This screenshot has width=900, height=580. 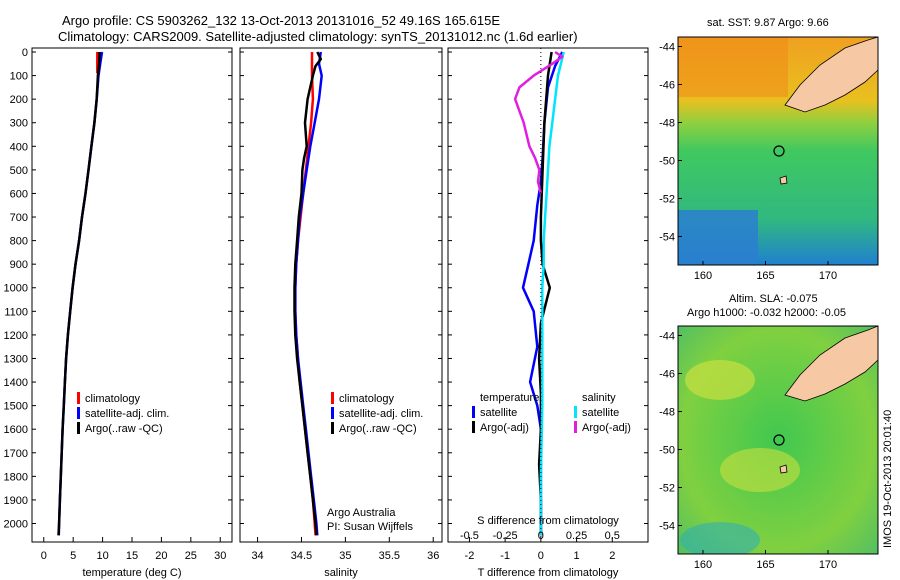 What do you see at coordinates (541, 556) in the screenshot?
I see `diff-xtick-label: 0` at bounding box center [541, 556].